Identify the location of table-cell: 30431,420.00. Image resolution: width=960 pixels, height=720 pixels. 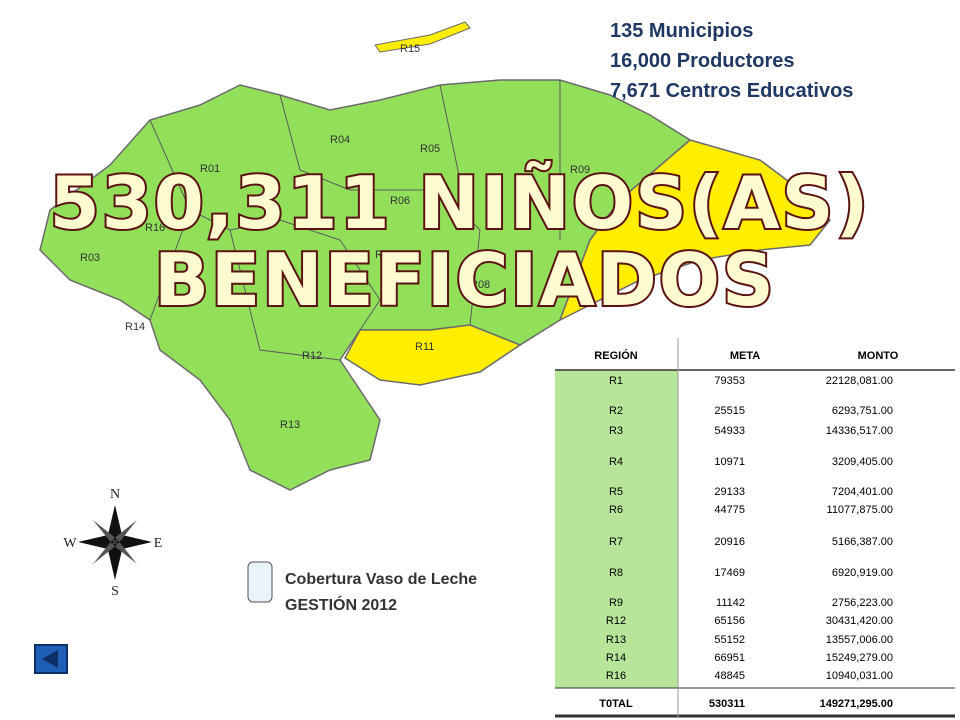
(859, 621).